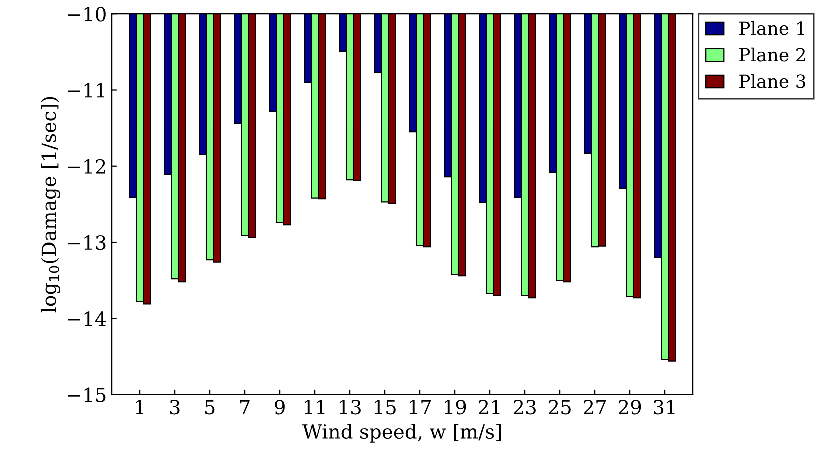 The image size is (830, 470). What do you see at coordinates (245, 407) in the screenshot?
I see `x-tick-label: 7` at bounding box center [245, 407].